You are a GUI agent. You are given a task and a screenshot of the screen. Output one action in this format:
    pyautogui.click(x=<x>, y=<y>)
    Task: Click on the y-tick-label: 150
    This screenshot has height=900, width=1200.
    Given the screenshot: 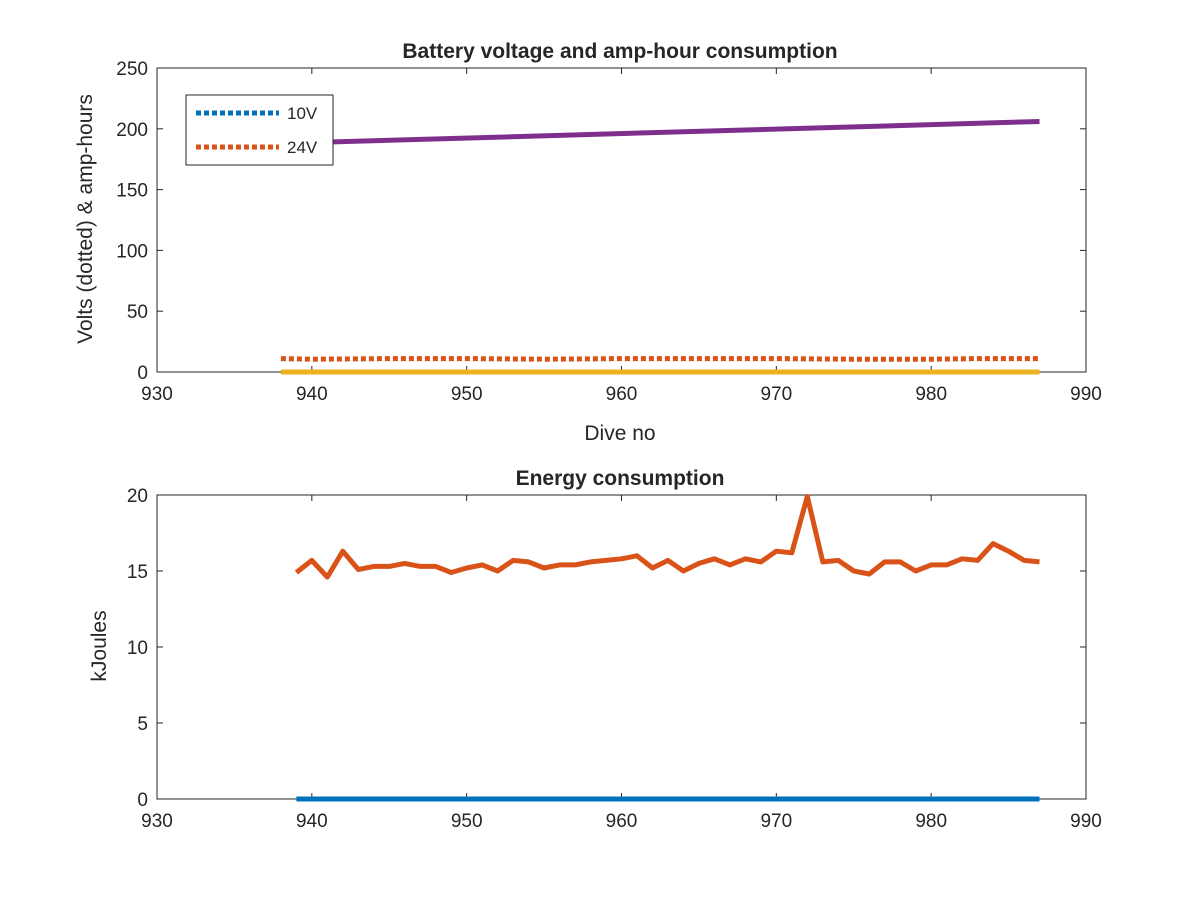 What is the action you would take?
    pyautogui.click(x=132, y=191)
    